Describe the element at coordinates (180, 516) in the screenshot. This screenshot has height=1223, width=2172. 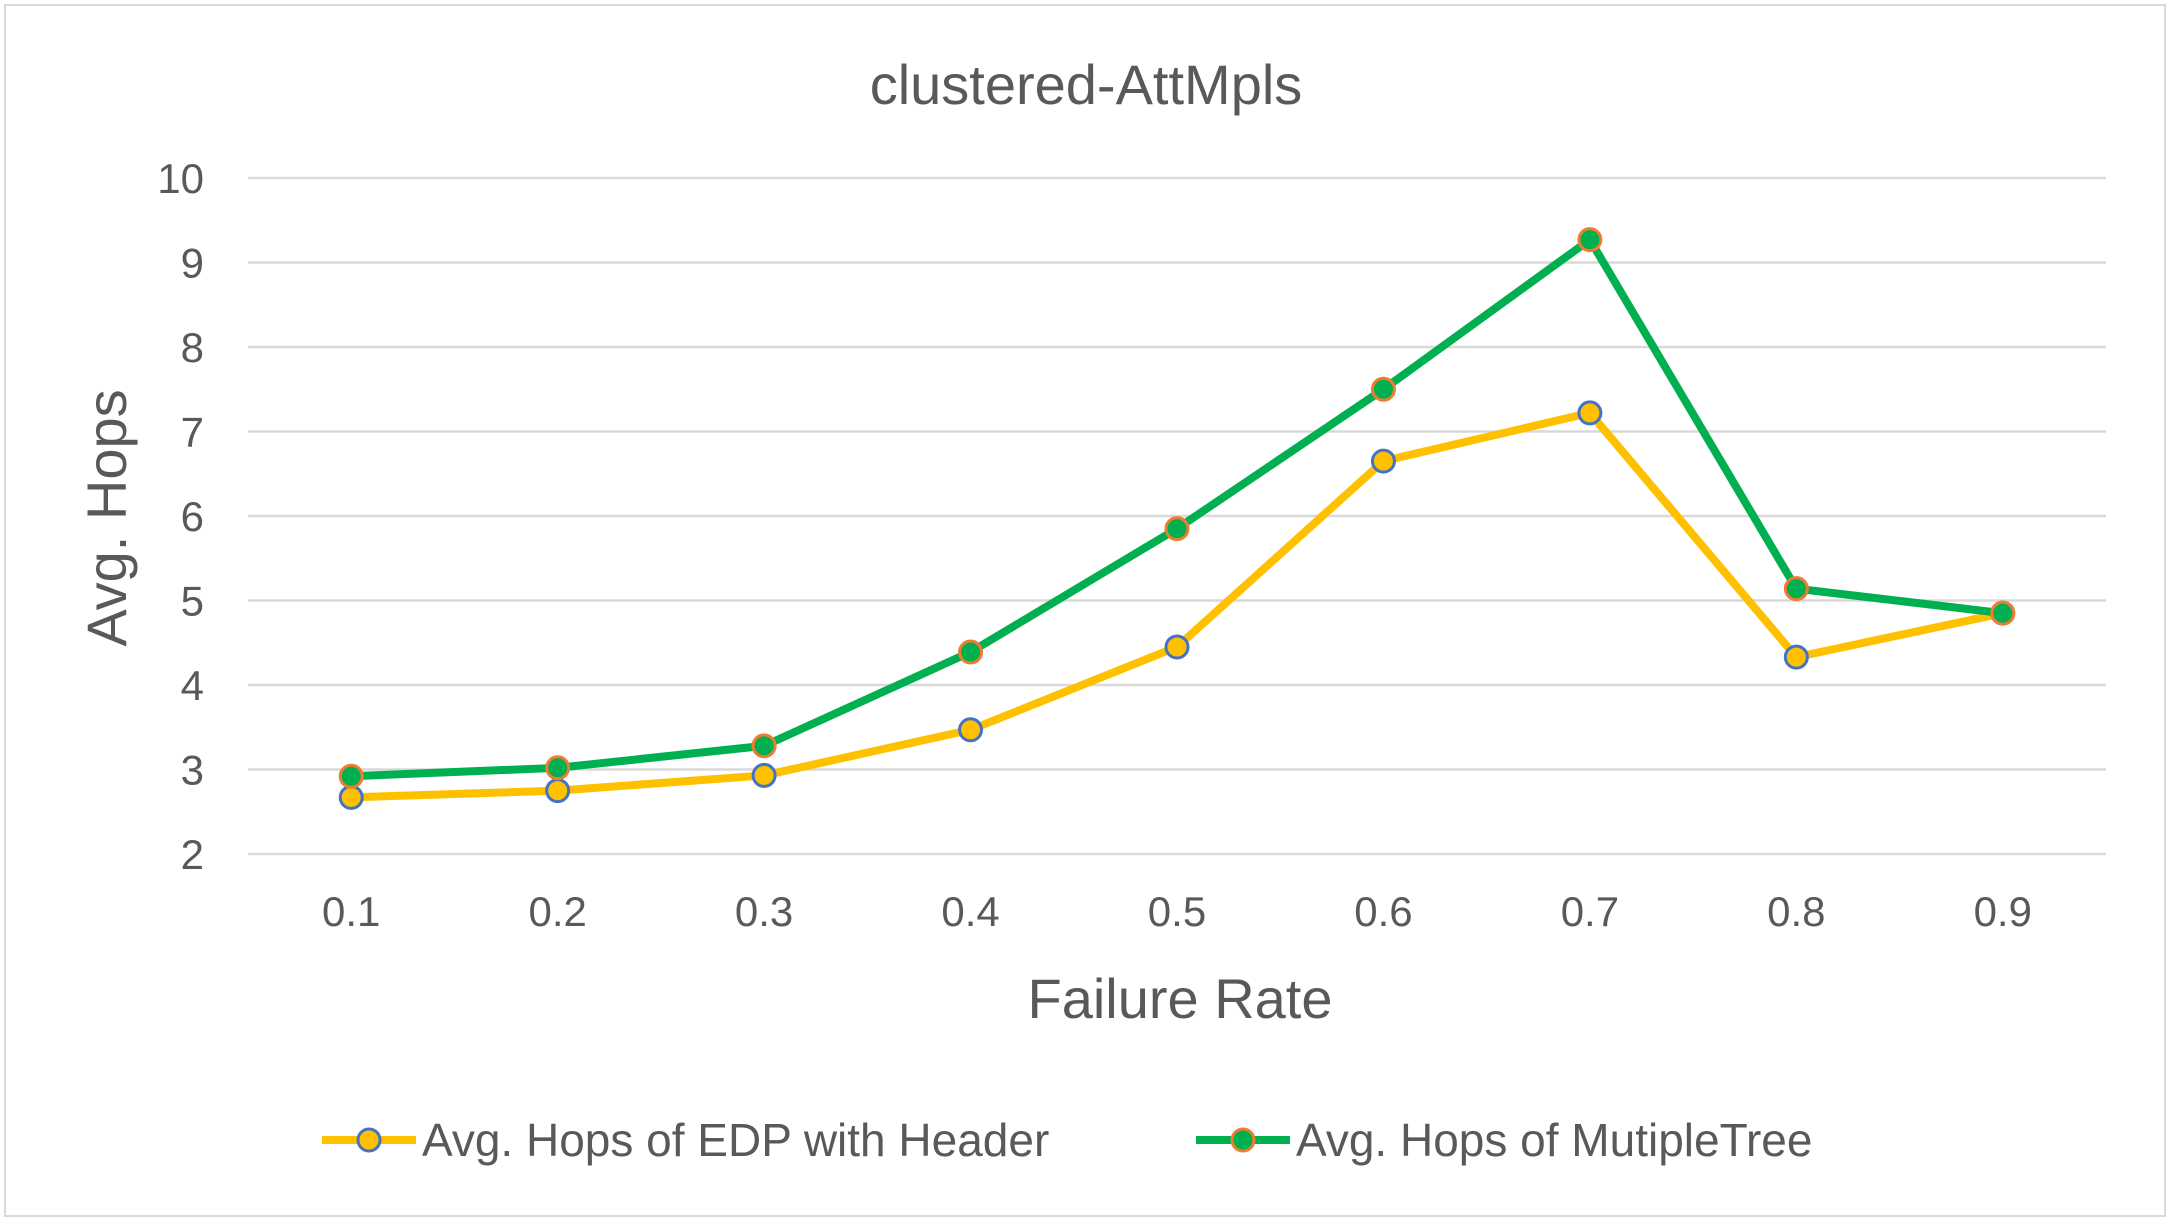
I see `y-axis-tick-labels: 2 3 4 5 6 7 8 9 10` at that location.